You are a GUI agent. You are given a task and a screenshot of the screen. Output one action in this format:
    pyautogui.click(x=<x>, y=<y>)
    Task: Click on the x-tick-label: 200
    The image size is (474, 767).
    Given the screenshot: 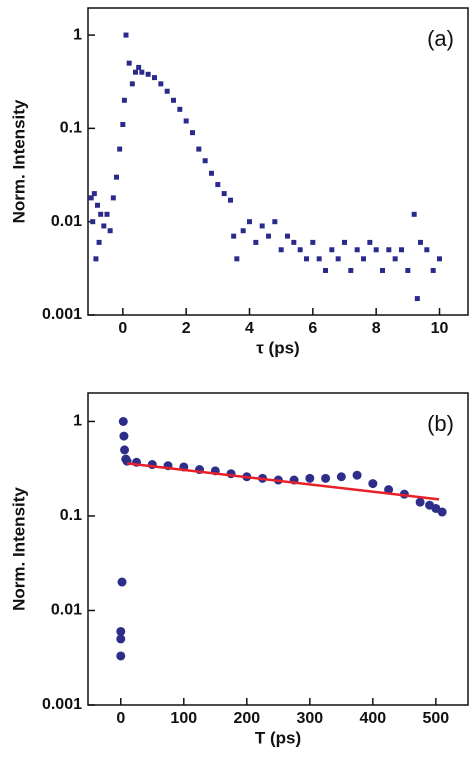 What is the action you would take?
    pyautogui.click(x=246, y=718)
    